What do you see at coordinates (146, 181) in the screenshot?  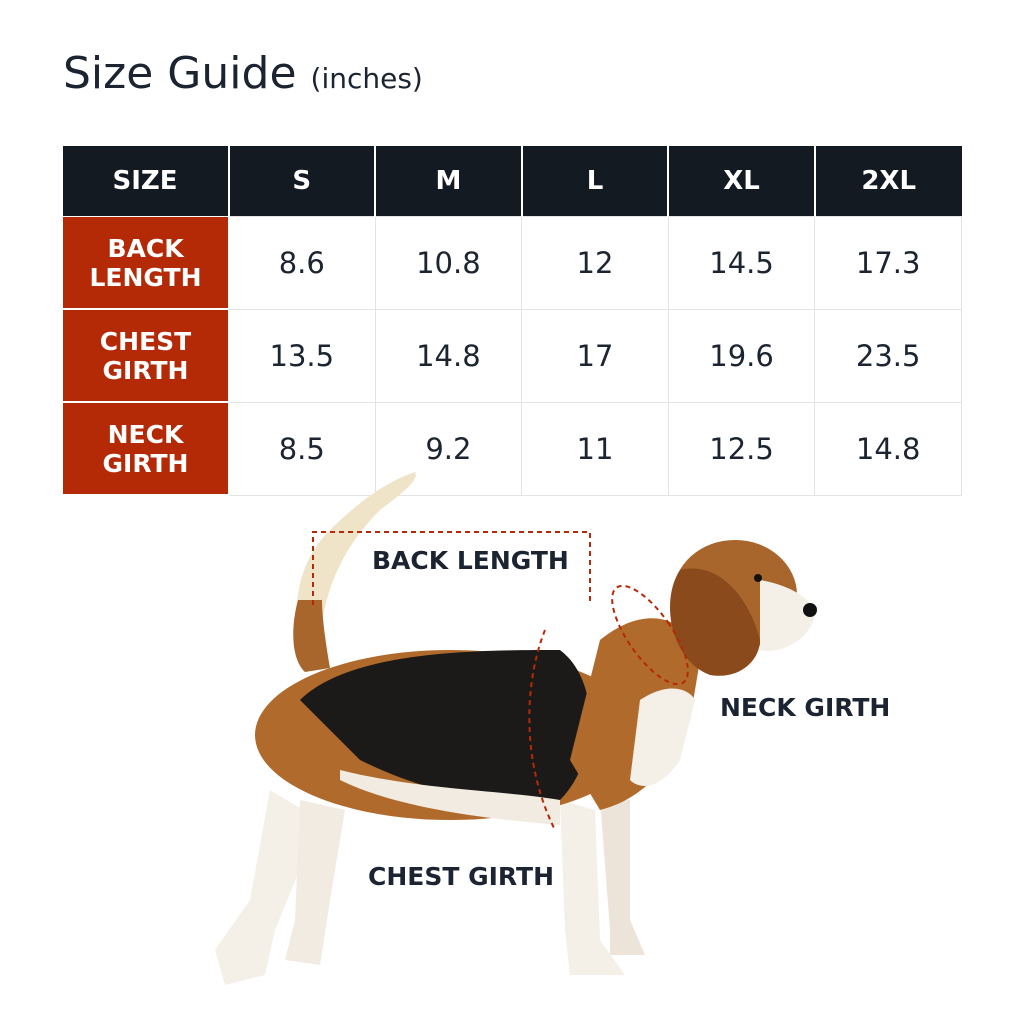 I see `header-cell: SIZE` at bounding box center [146, 181].